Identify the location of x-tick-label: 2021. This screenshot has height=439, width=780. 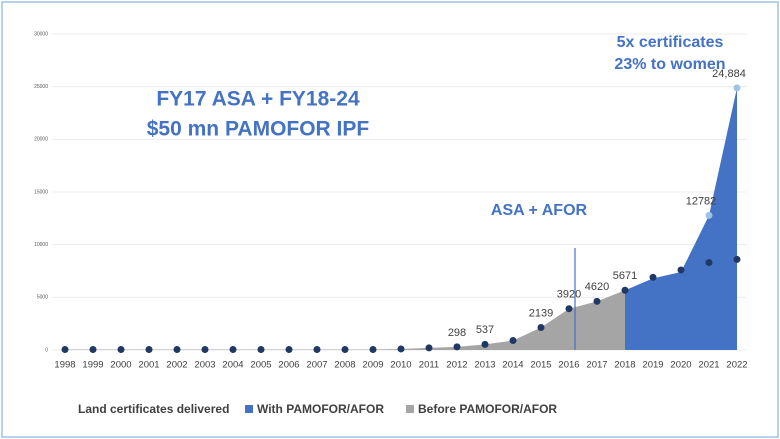
(708, 365).